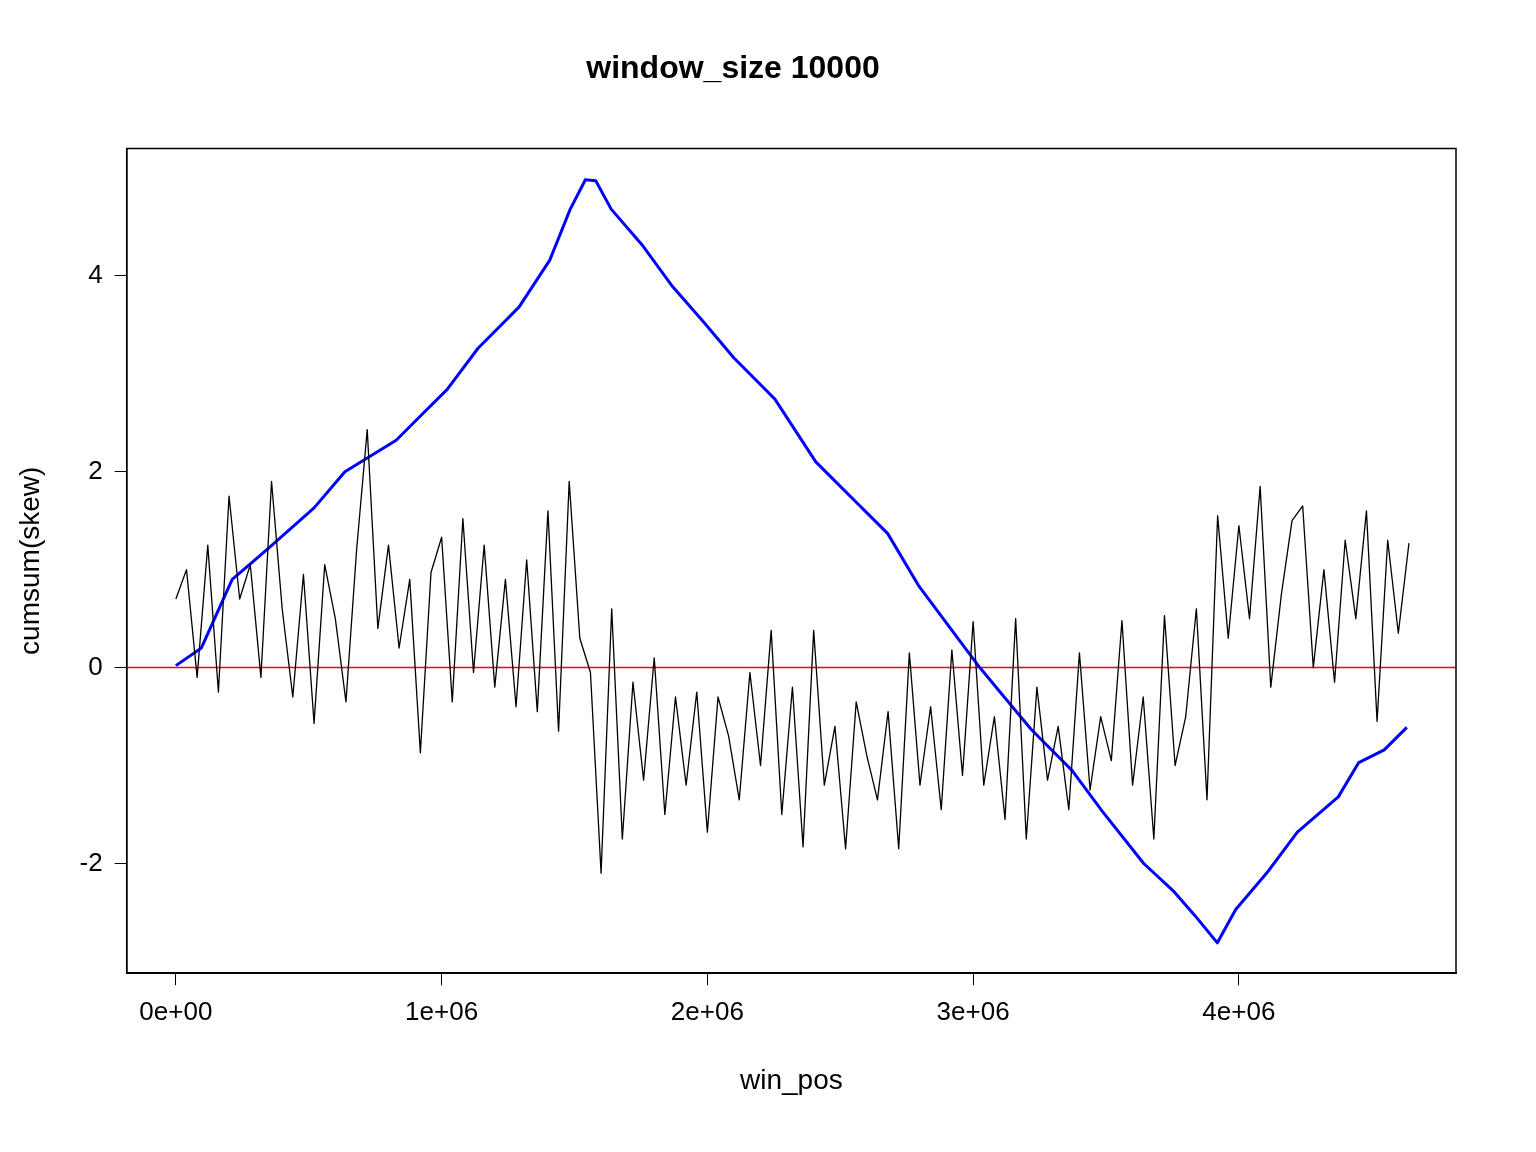 The height and width of the screenshot is (1152, 1536). Describe the element at coordinates (732, 67) in the screenshot. I see `chart-title: window_size 10000` at that location.